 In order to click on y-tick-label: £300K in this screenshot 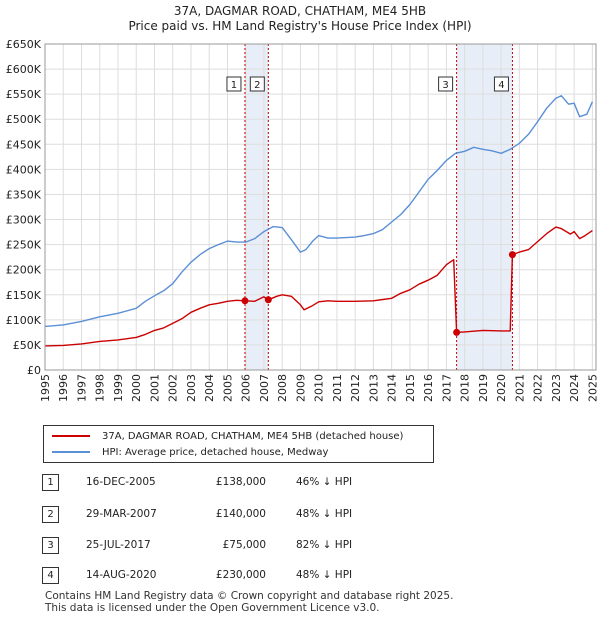, I will do `click(24, 220)`.